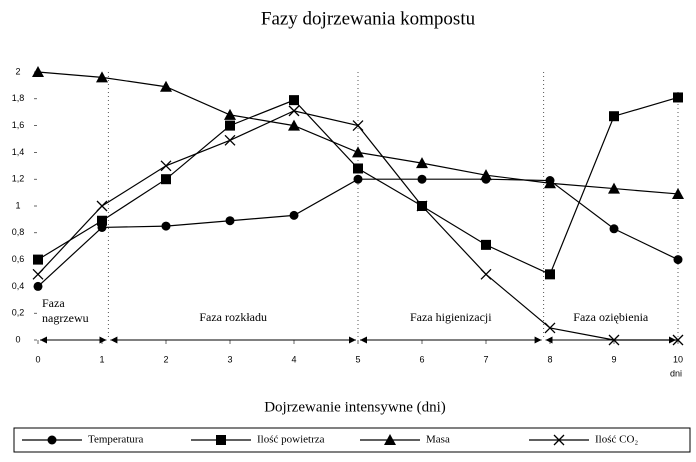 The image size is (696, 462). Describe the element at coordinates (676, 373) in the screenshot. I see `x-unit: dni` at that location.